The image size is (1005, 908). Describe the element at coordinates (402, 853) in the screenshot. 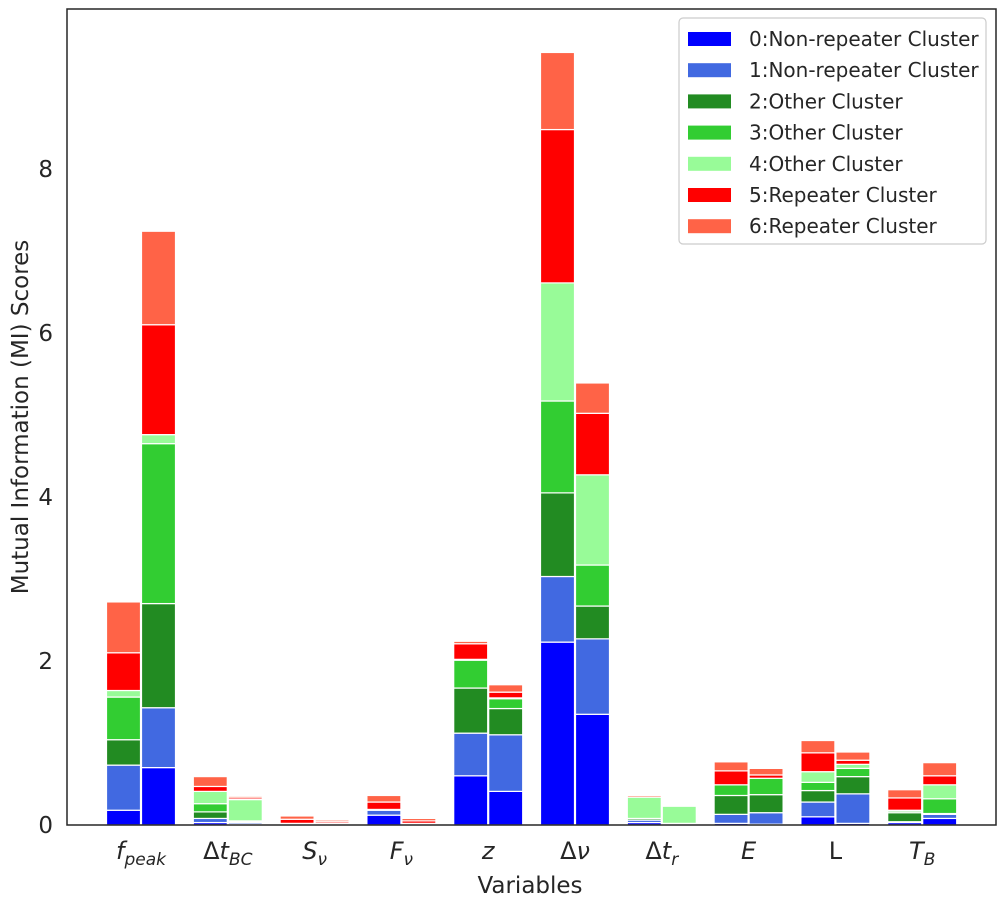

I see `x-tick-label: Fν` at that location.